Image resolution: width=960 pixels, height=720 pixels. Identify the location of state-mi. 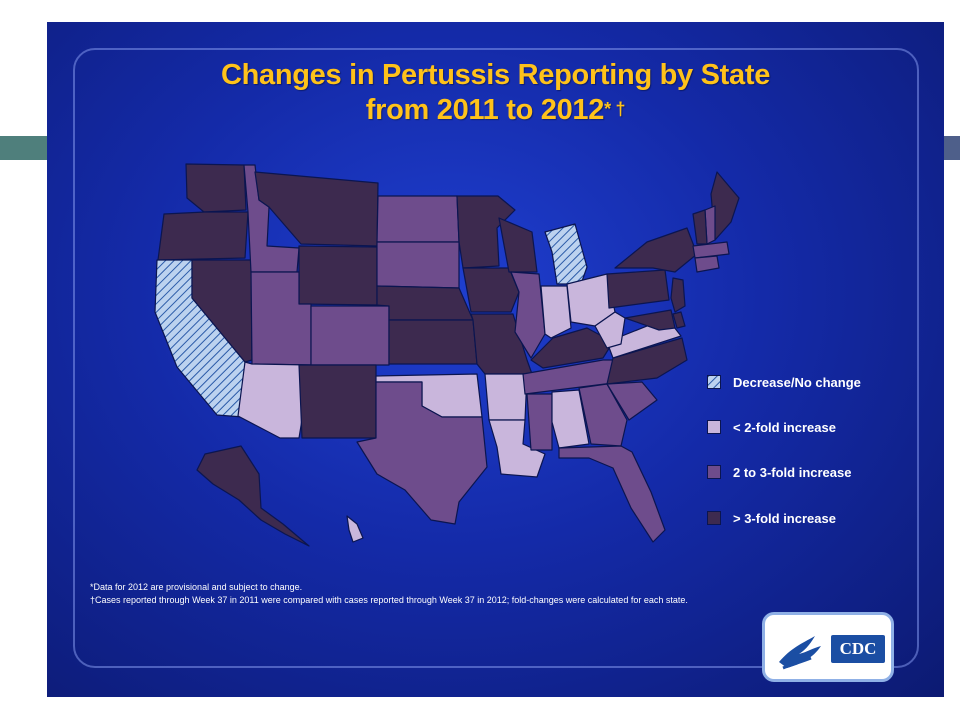
(566, 254).